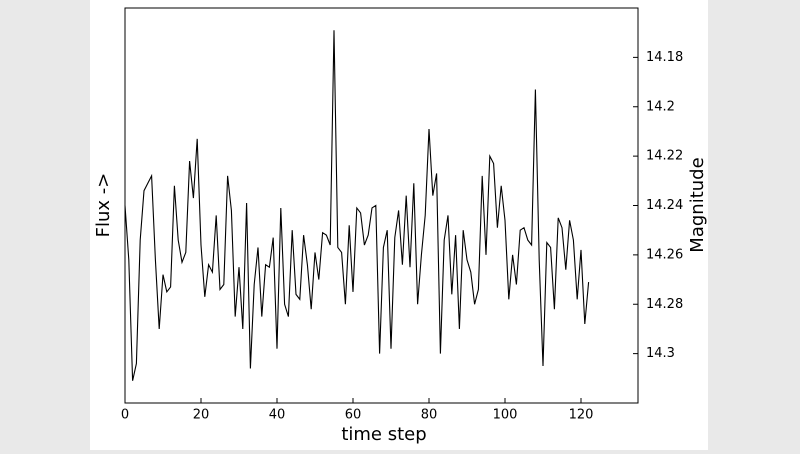 This screenshot has height=454, width=800. Describe the element at coordinates (664, 205) in the screenshot. I see `y-tick-label: 14.24` at that location.